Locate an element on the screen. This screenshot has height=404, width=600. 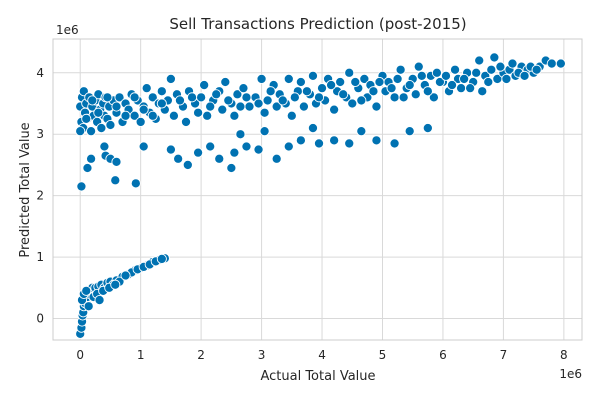
x-tick-label: 6 is located at coordinates (443, 355).